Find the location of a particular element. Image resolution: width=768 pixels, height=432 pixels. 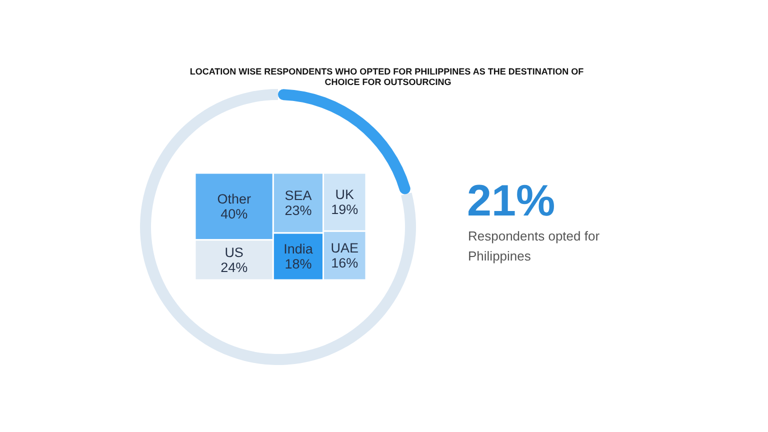

category-label: UAE is located at coordinates (344, 248).